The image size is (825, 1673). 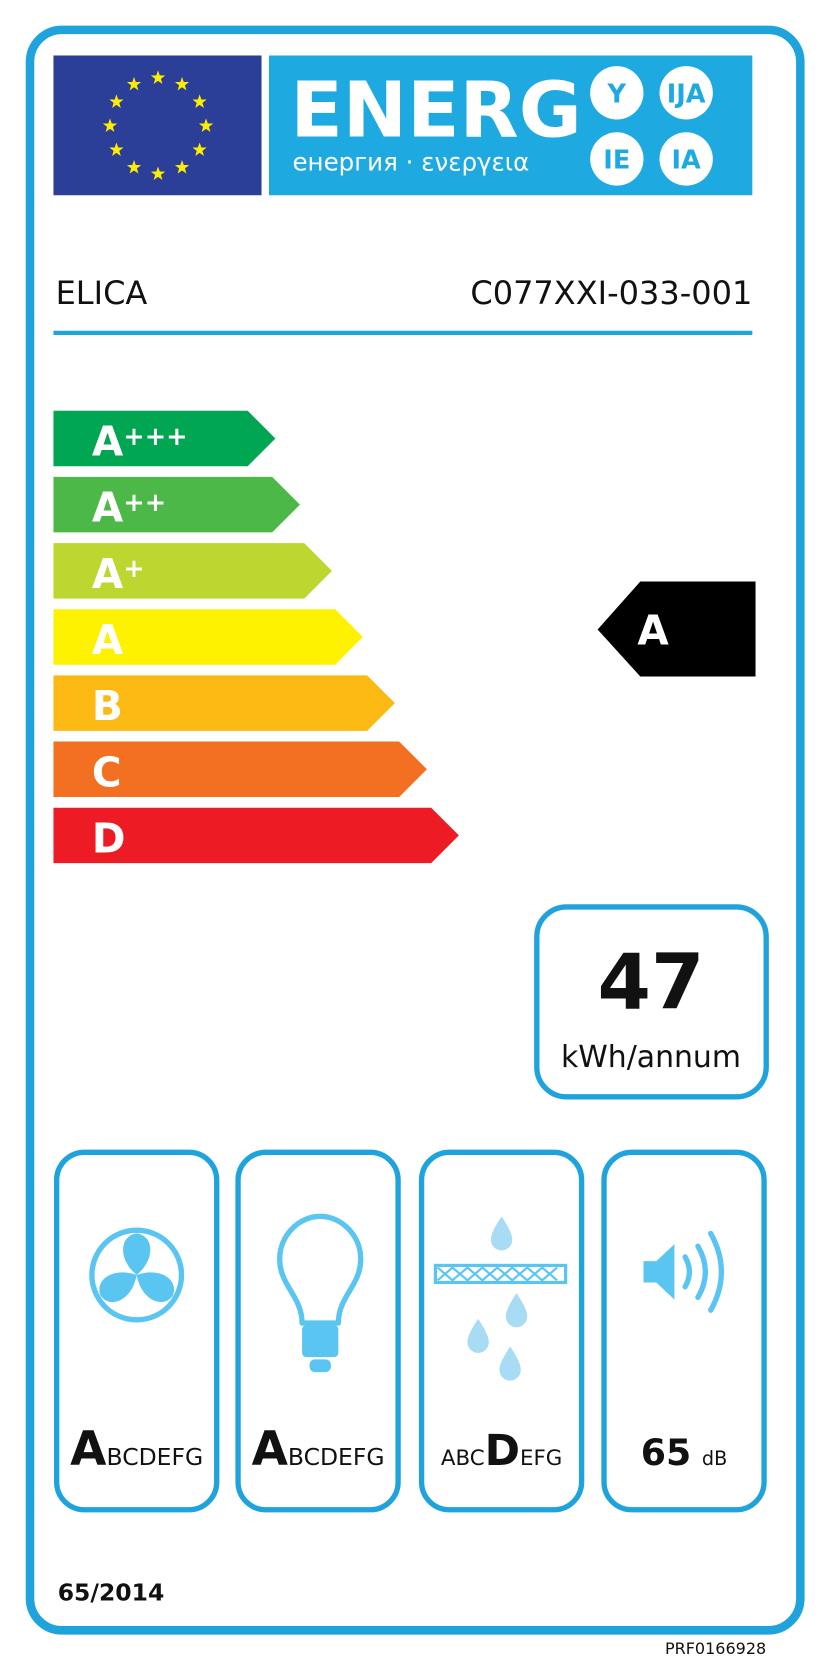 What do you see at coordinates (102, 293) in the screenshot?
I see `supplier: ELICA` at bounding box center [102, 293].